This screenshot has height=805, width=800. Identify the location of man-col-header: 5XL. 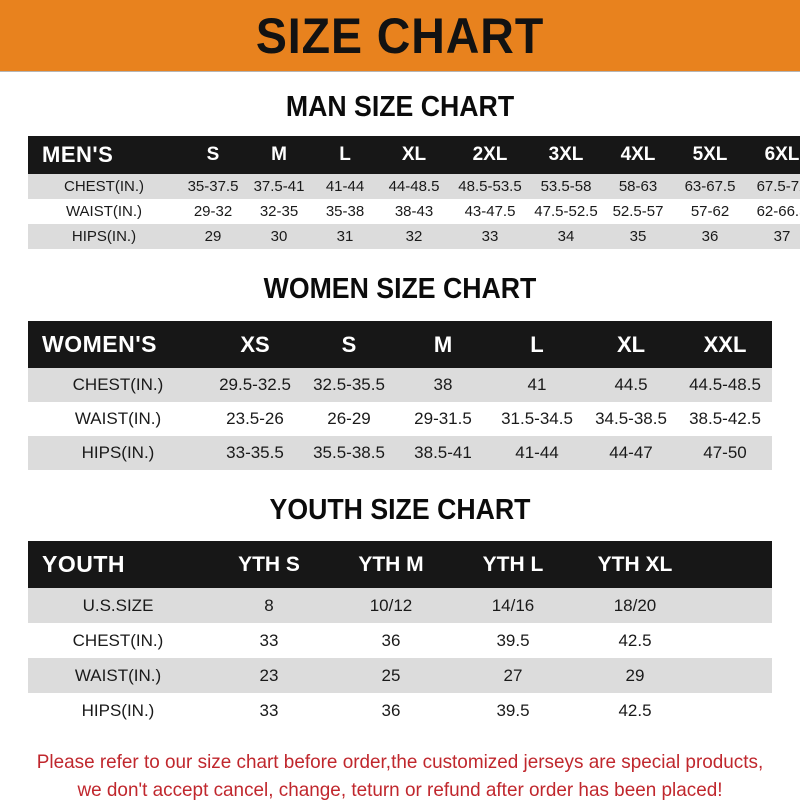
(710, 154).